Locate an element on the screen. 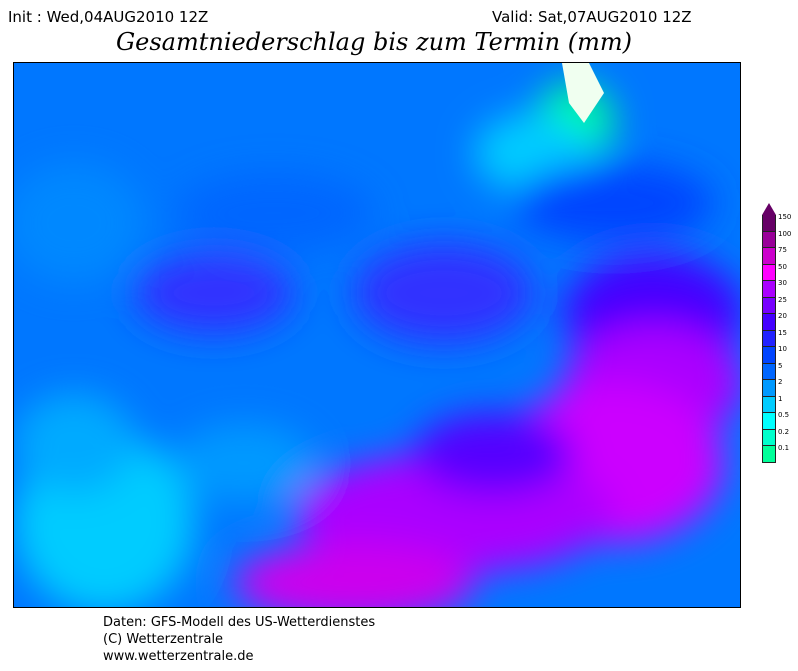  footer-data-source: Daten: GFS-Modell des US-Wetterdienstes is located at coordinates (239, 622).